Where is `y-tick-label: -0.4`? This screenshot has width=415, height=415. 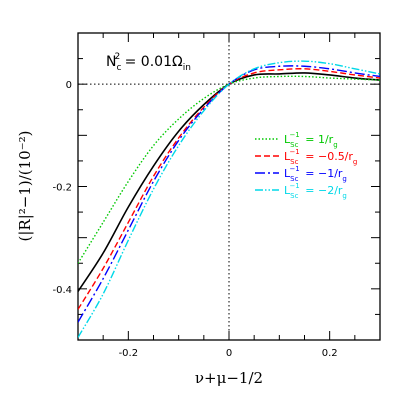
y-tick-label: -0.4 is located at coordinates (62, 290).